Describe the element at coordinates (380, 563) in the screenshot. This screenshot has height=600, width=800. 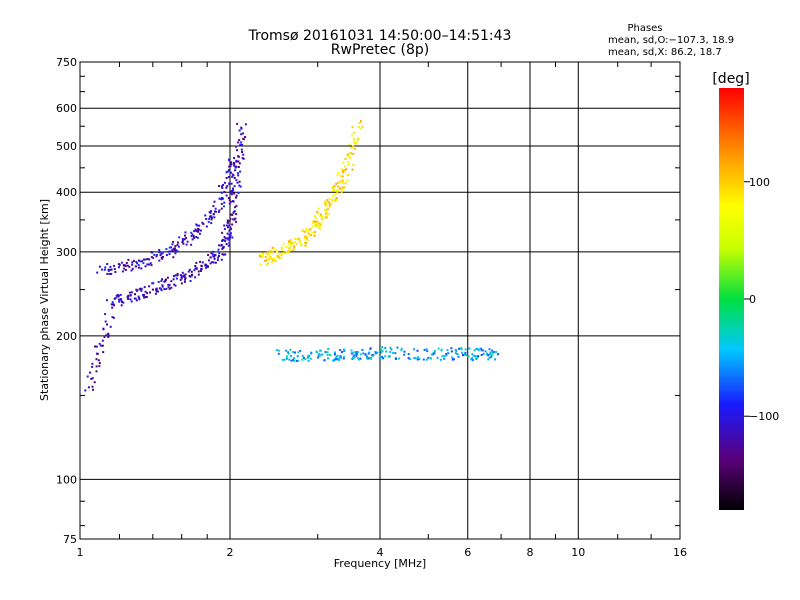
I see `x-axis-label: Frequency [MHz]` at that location.